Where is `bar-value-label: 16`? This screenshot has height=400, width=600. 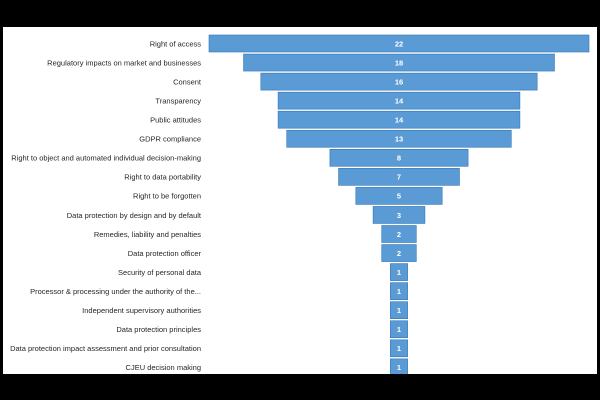 bar-value-label: 16 is located at coordinates (399, 81).